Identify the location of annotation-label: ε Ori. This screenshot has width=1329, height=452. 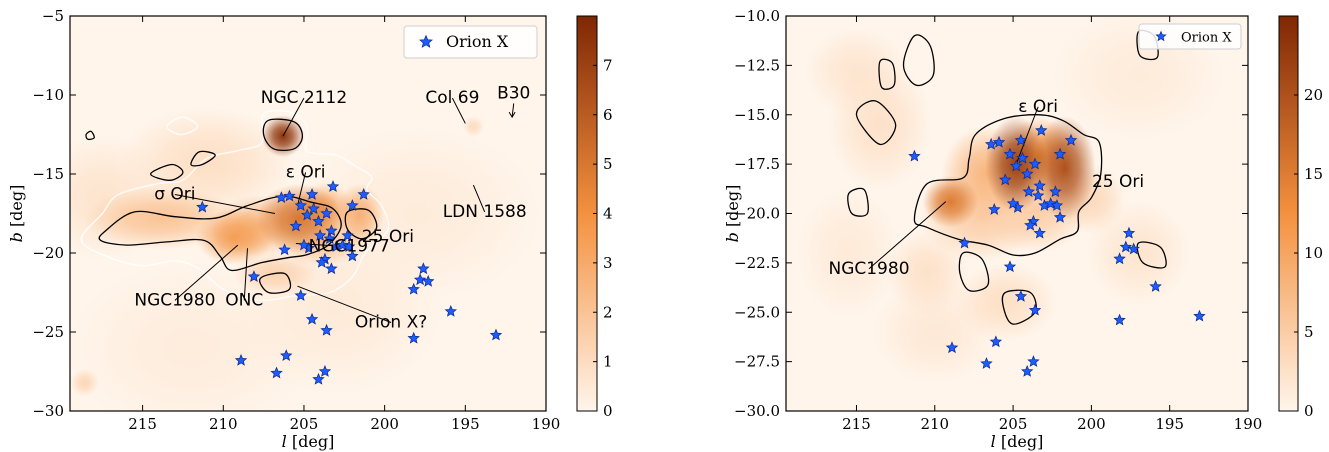
(1038, 107).